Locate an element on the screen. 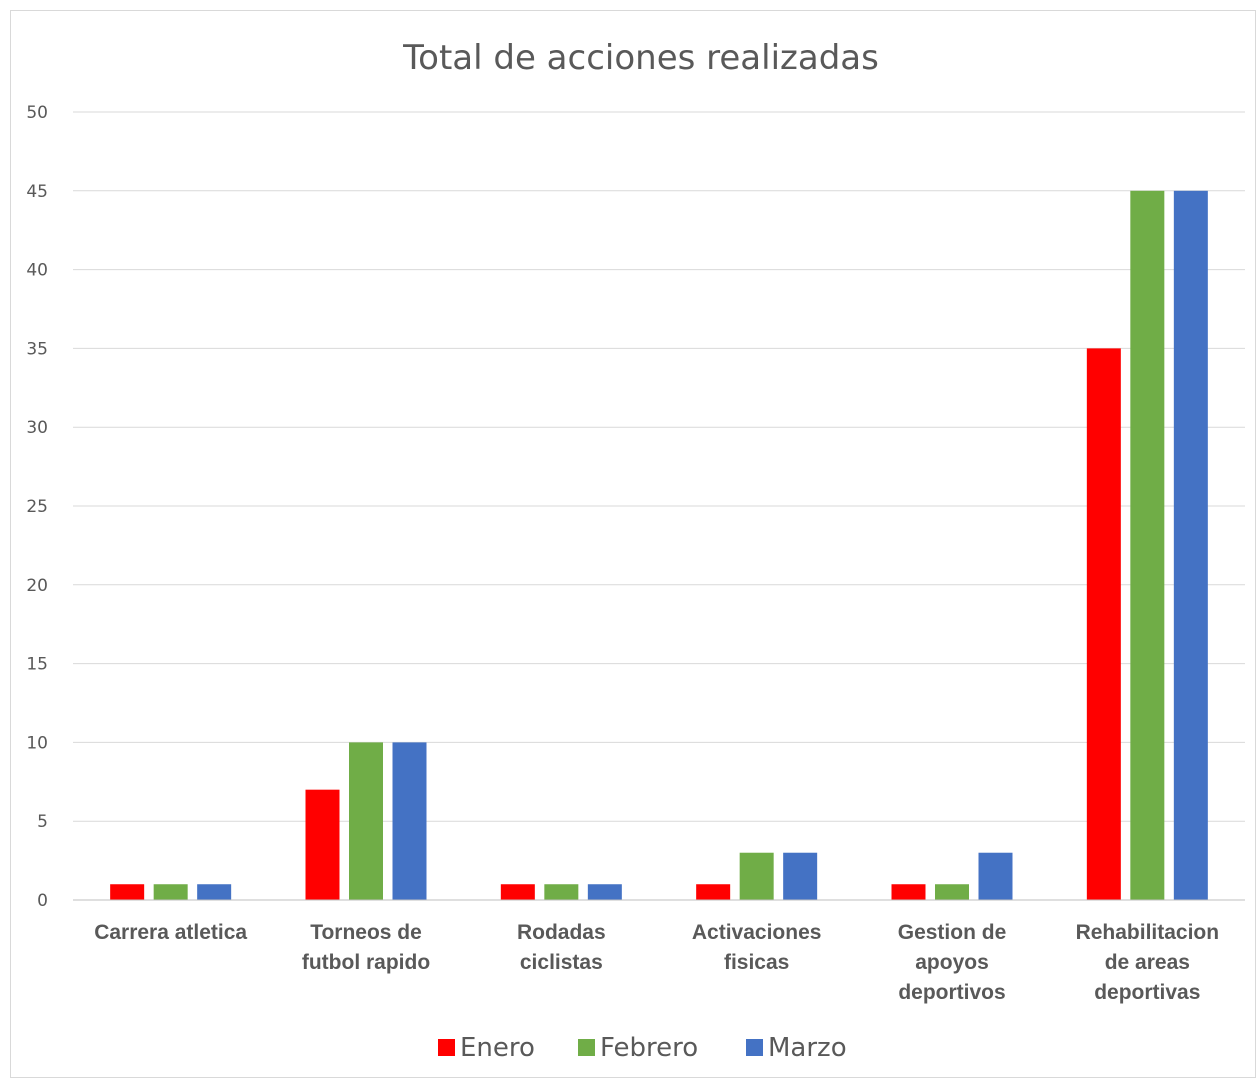 The width and height of the screenshot is (1260, 1080). category-label: fisicas is located at coordinates (756, 962).